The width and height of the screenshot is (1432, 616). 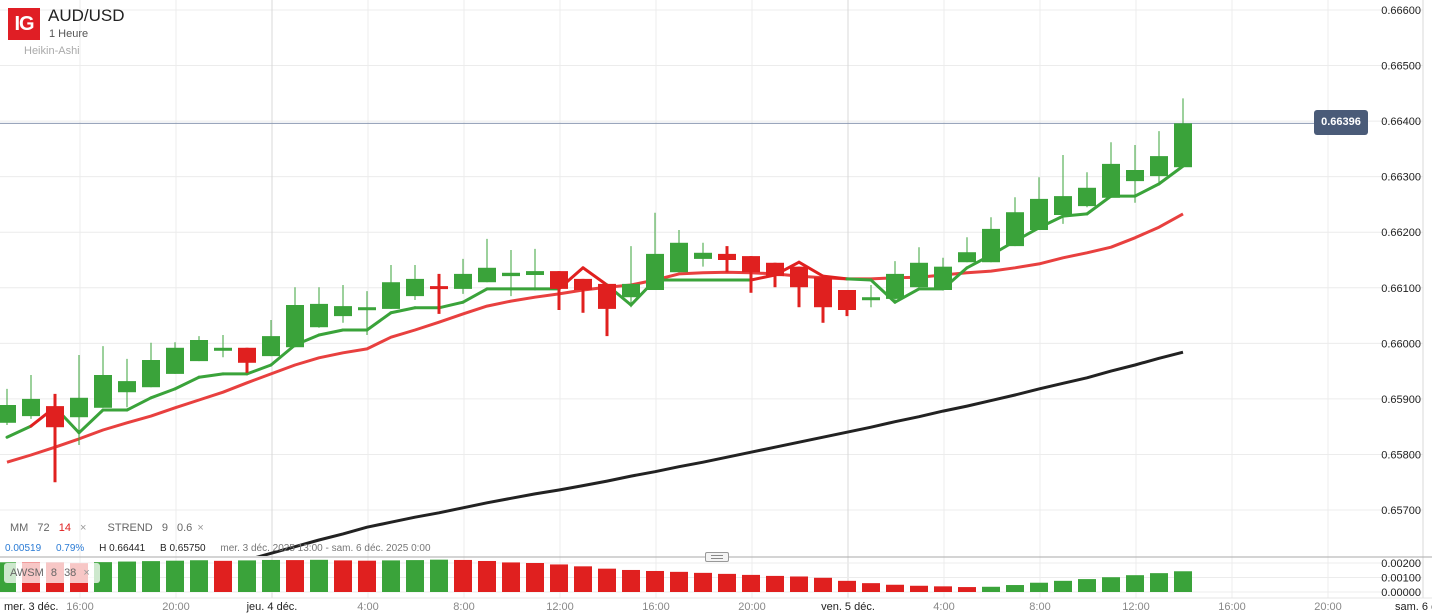 What do you see at coordinates (1401, 579) in the screenshot?
I see `ao-tick-label: 0.00100` at bounding box center [1401, 579].